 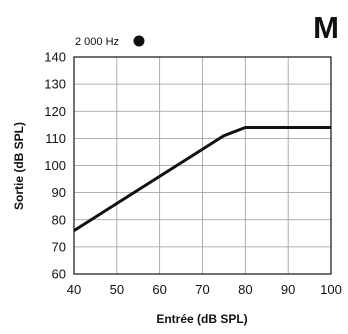 What do you see at coordinates (159, 289) in the screenshot?
I see `x-tick-label: 60` at bounding box center [159, 289].